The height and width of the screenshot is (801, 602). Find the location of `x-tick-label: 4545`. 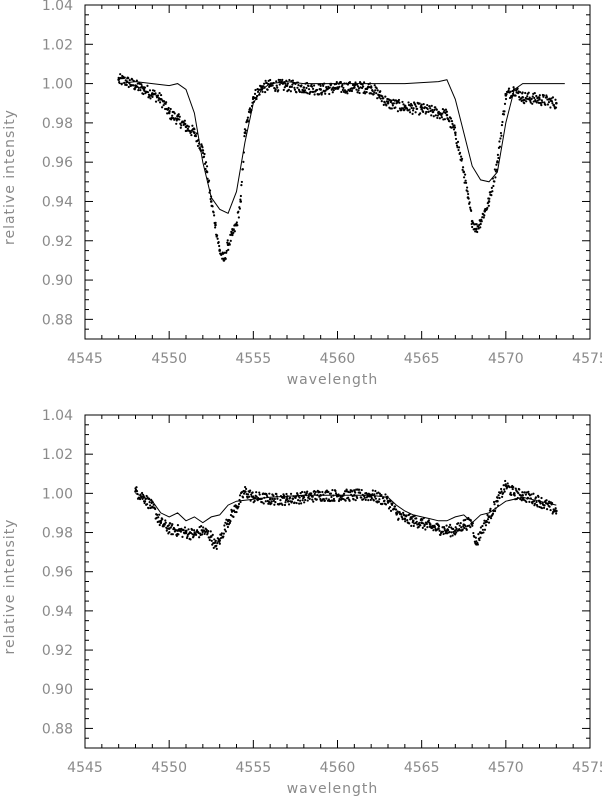

x-tick-label: 4545 is located at coordinates (85, 359).